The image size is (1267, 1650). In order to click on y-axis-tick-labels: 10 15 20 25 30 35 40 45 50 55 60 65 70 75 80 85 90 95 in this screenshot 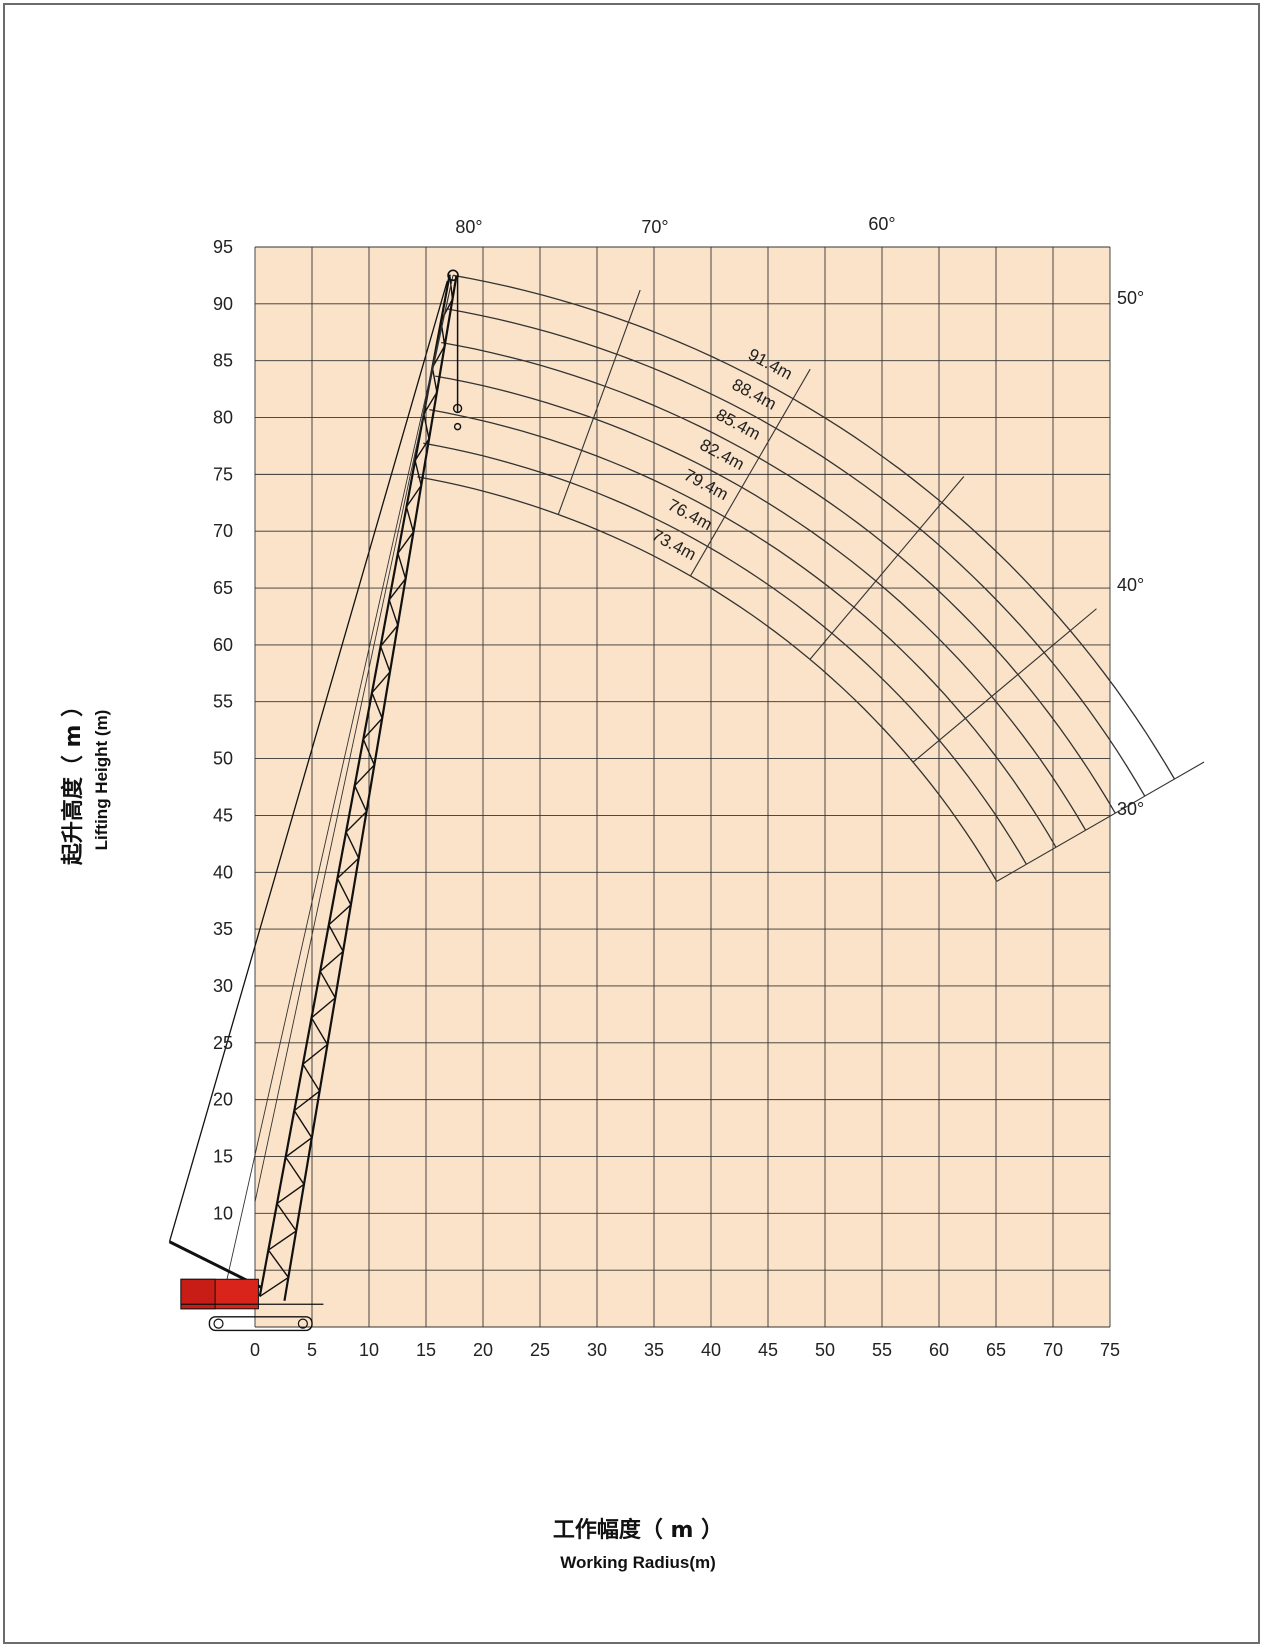, I will do `click(223, 730)`.